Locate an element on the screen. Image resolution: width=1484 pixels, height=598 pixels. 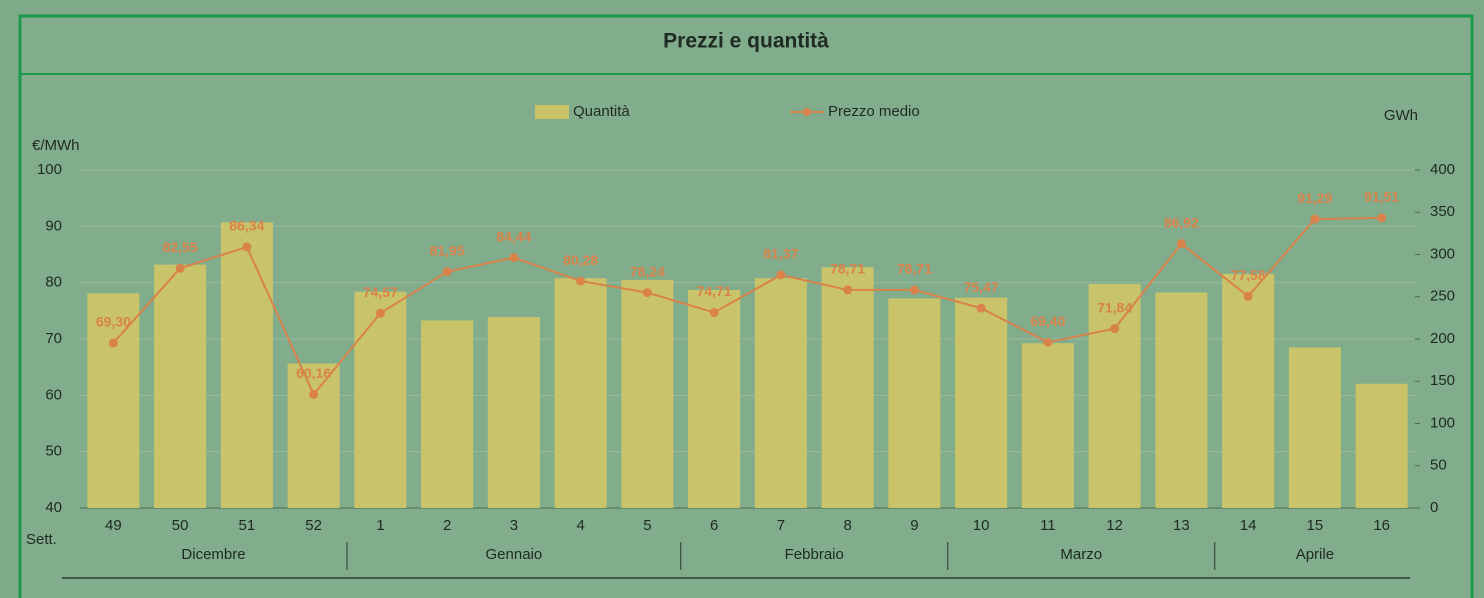
value-label: 78,24 is located at coordinates (647, 271).